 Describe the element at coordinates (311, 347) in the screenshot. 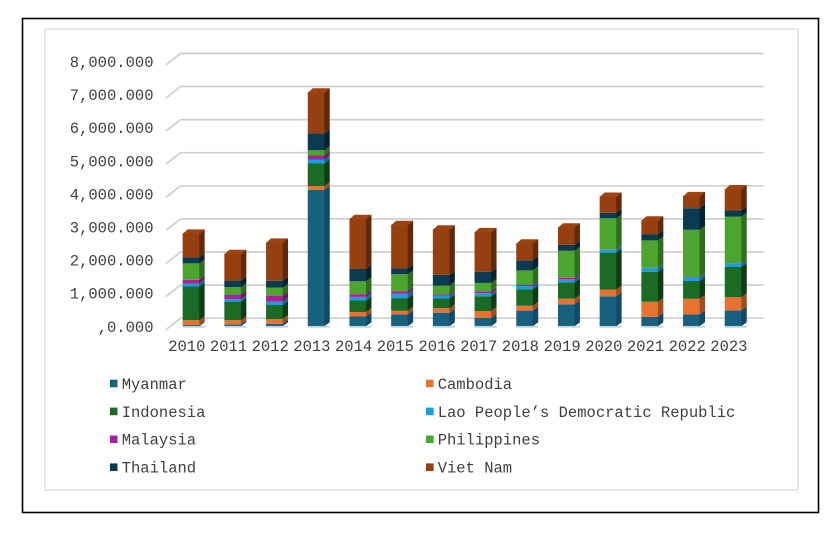

I see `svg-text: 2013` at that location.